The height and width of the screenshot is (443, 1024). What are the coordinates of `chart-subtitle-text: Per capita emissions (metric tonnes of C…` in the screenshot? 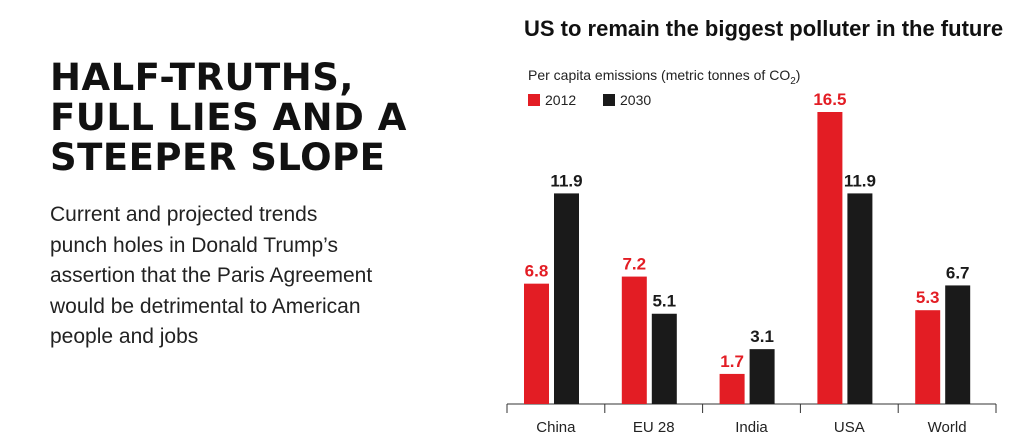 It's located at (659, 75).